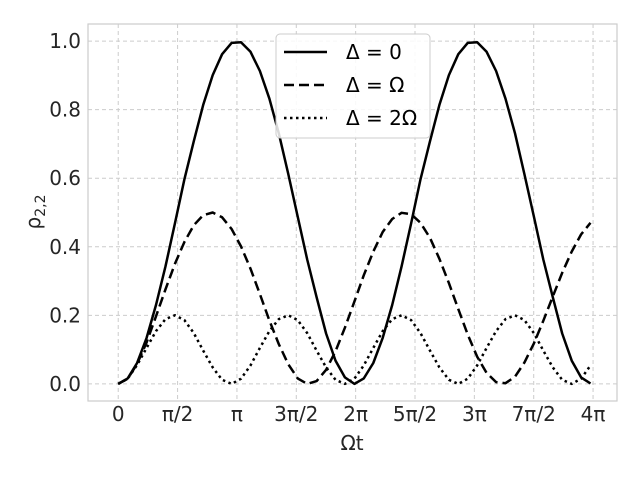 This screenshot has height=480, width=640. Describe the element at coordinates (474, 414) in the screenshot. I see `x-tick-label: 3π` at that location.